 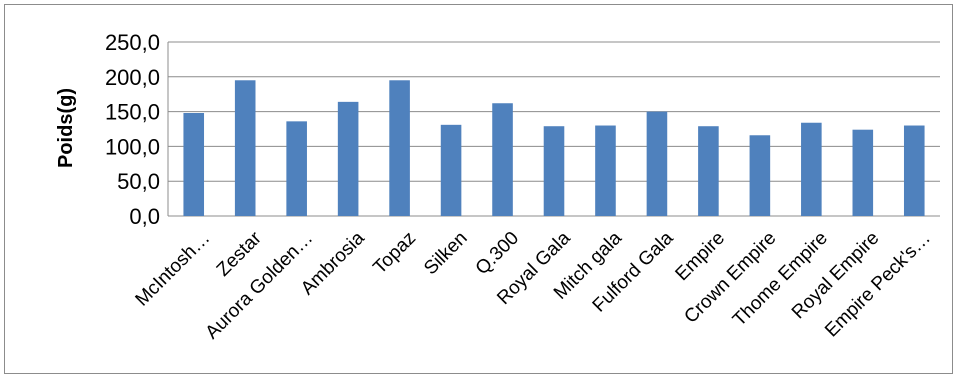 What do you see at coordinates (144, 216) in the screenshot?
I see `y-tick-label: 0,0` at bounding box center [144, 216].